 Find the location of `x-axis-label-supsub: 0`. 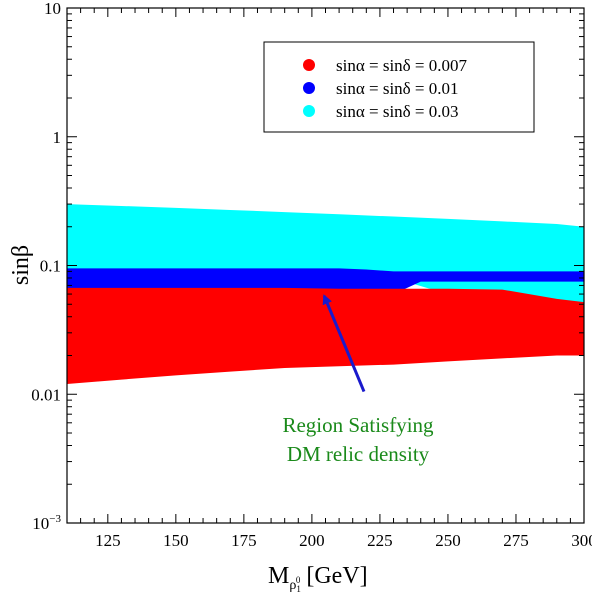

x-axis-label-supsub: 0 is located at coordinates (298, 580).